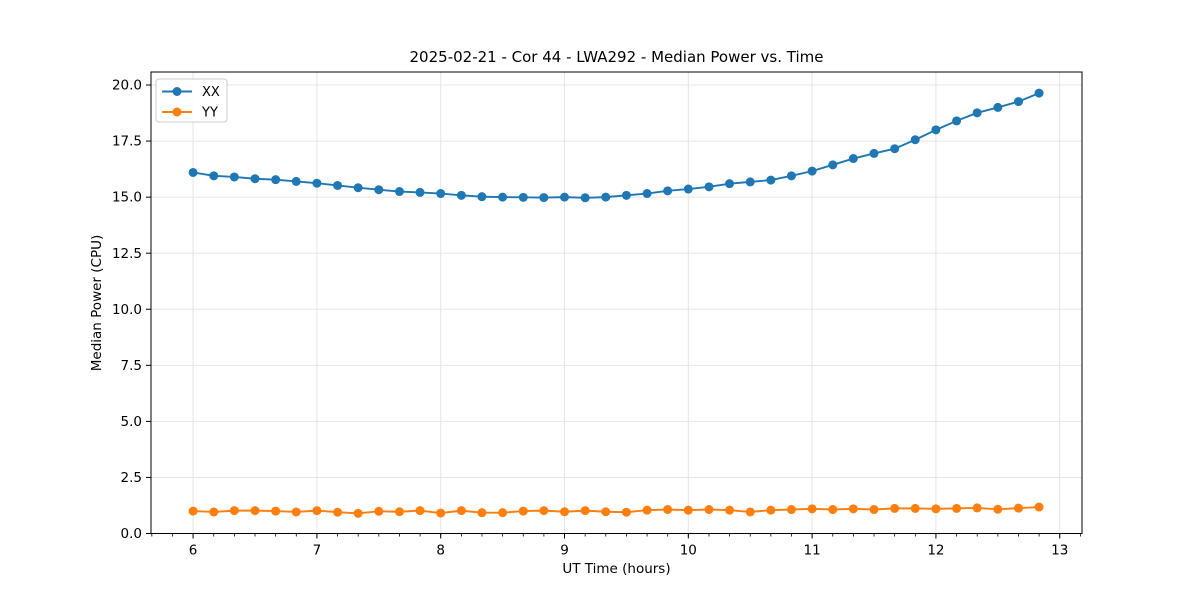  What do you see at coordinates (131, 534) in the screenshot?
I see `y-tick-label-0.0: 0.0` at bounding box center [131, 534].